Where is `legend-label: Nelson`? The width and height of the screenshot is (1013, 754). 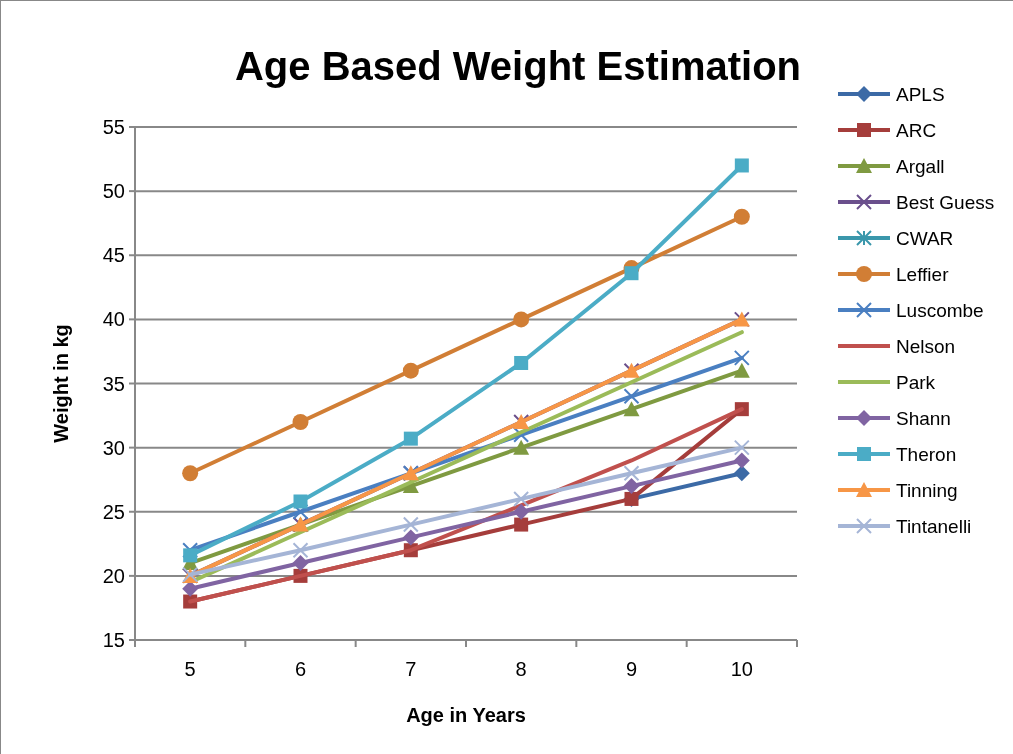 legend-label: Nelson is located at coordinates (926, 346).